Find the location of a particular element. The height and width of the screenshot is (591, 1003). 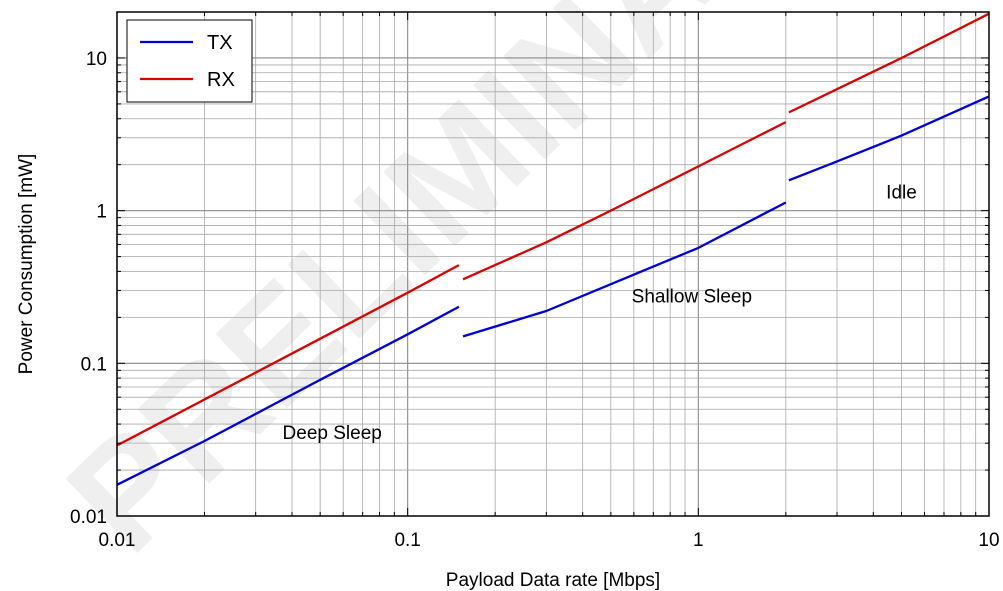

x-tick-label: 0.1 is located at coordinates (407, 540).